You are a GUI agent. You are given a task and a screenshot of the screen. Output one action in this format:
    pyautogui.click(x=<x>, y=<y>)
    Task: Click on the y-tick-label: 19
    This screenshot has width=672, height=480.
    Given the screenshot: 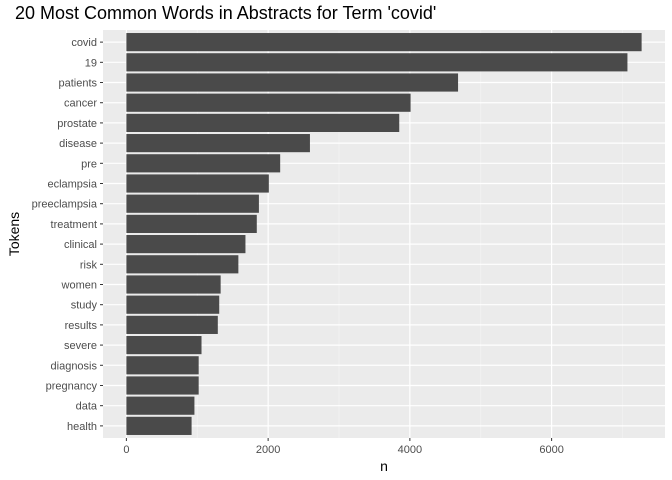 What is the action you would take?
    pyautogui.click(x=91, y=63)
    